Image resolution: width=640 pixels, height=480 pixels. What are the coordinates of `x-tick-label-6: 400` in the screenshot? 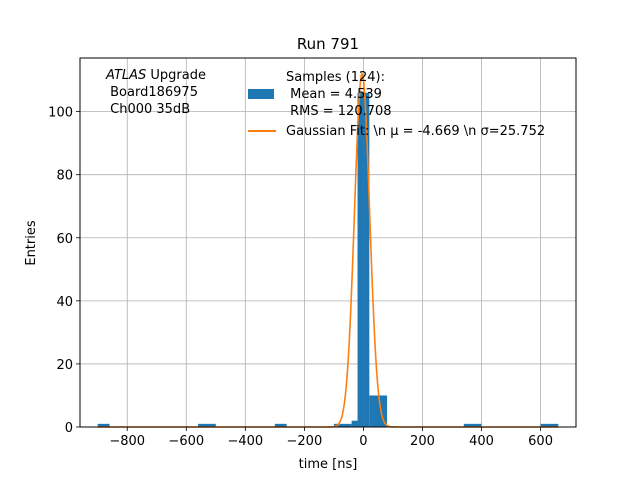 It's located at (481, 441).